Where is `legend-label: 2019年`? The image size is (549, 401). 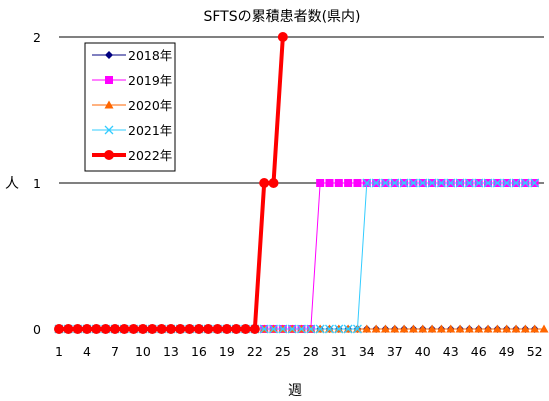 legend-label: 2019年 is located at coordinates (150, 80).